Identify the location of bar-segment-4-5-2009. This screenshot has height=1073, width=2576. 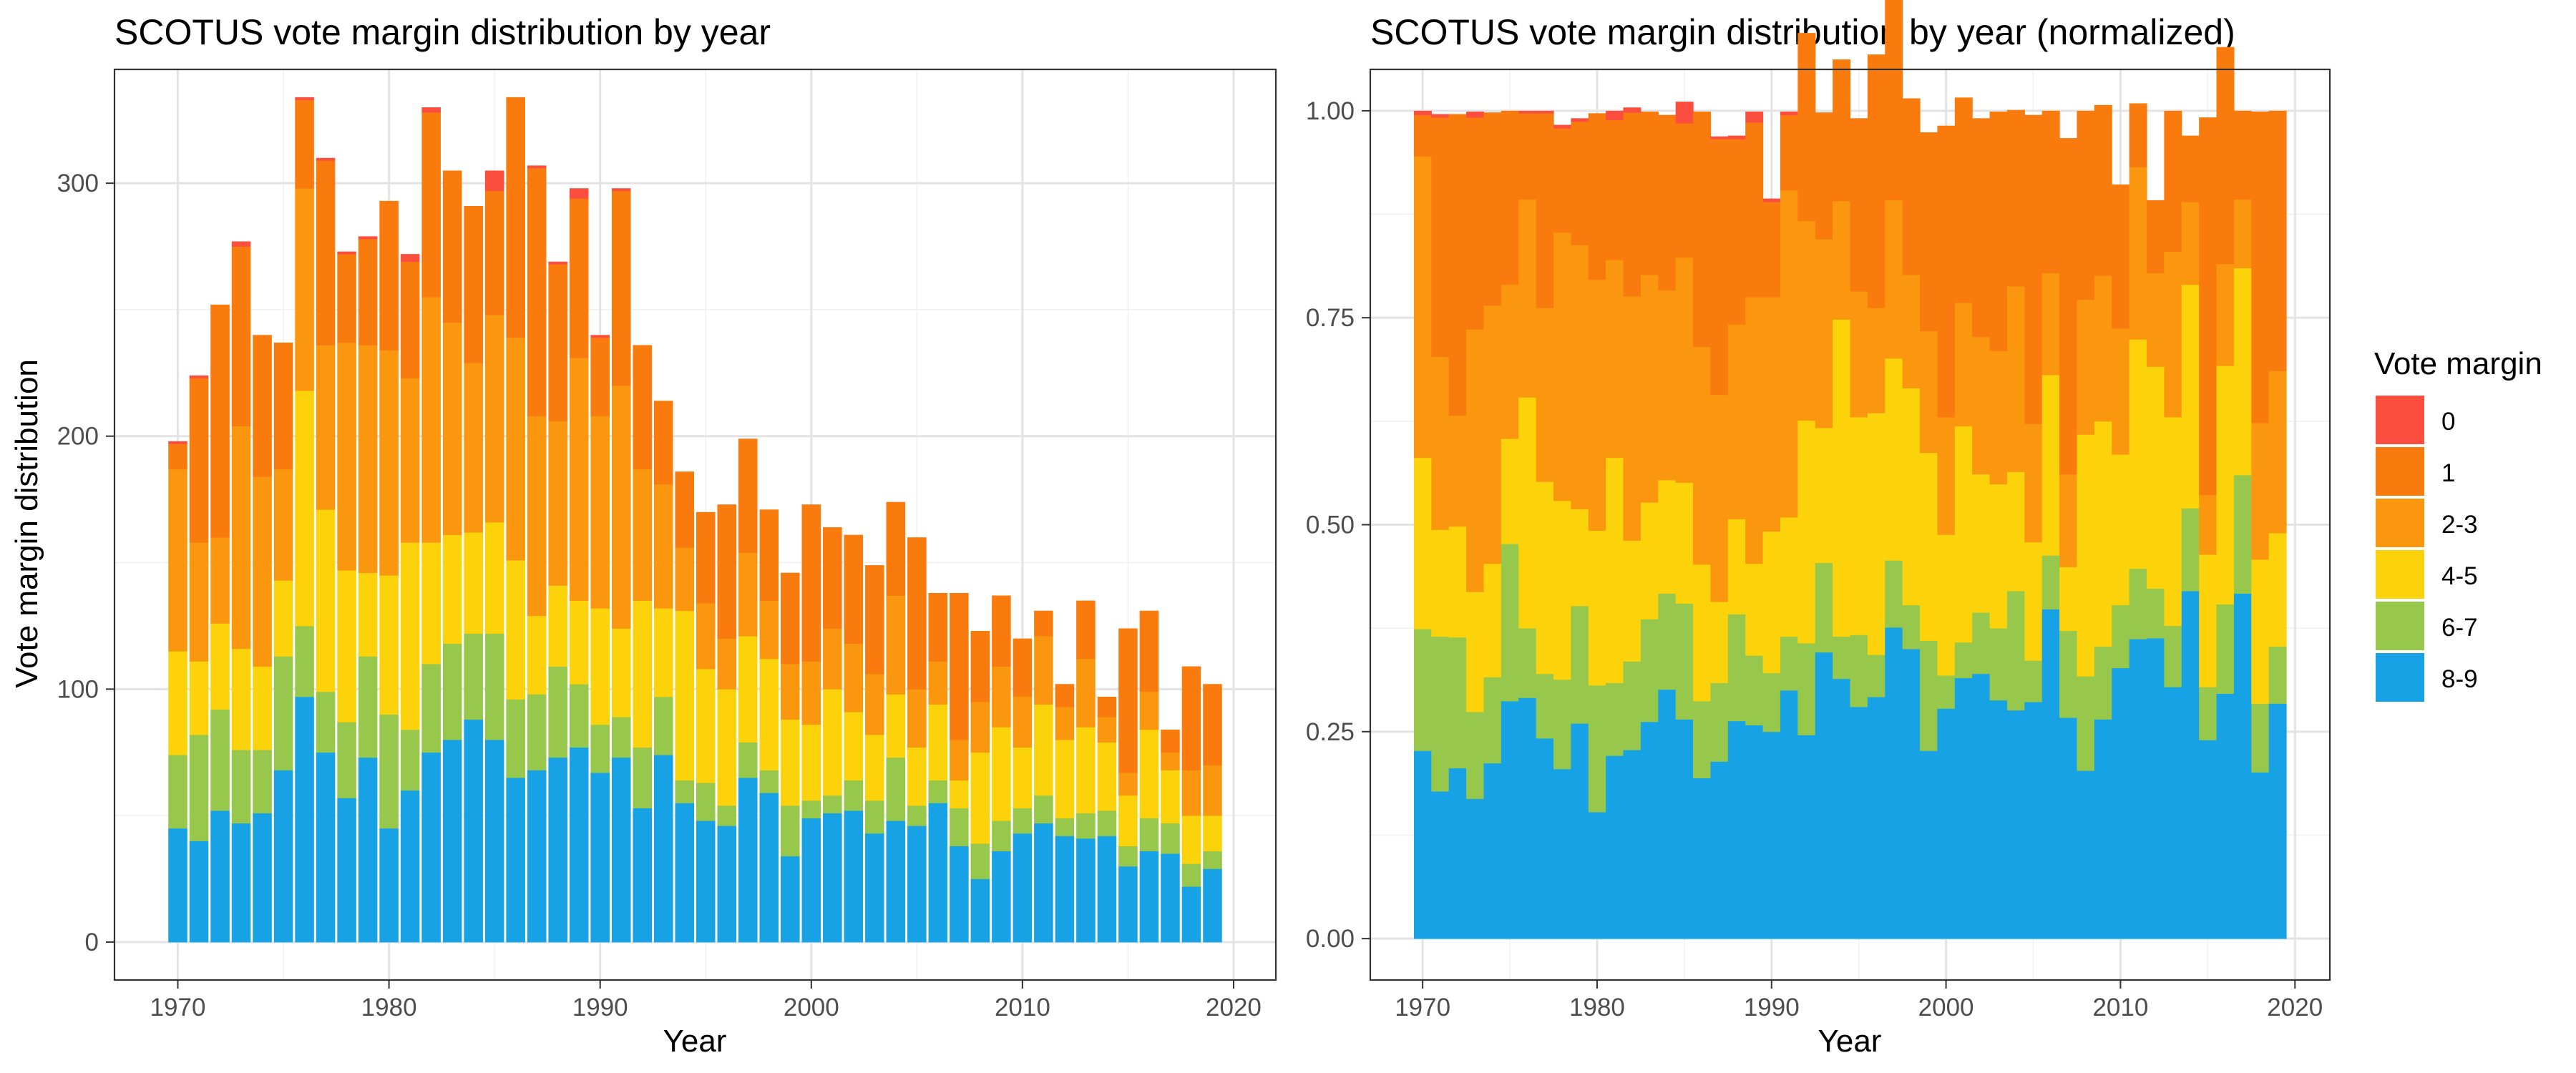
(1001, 774).